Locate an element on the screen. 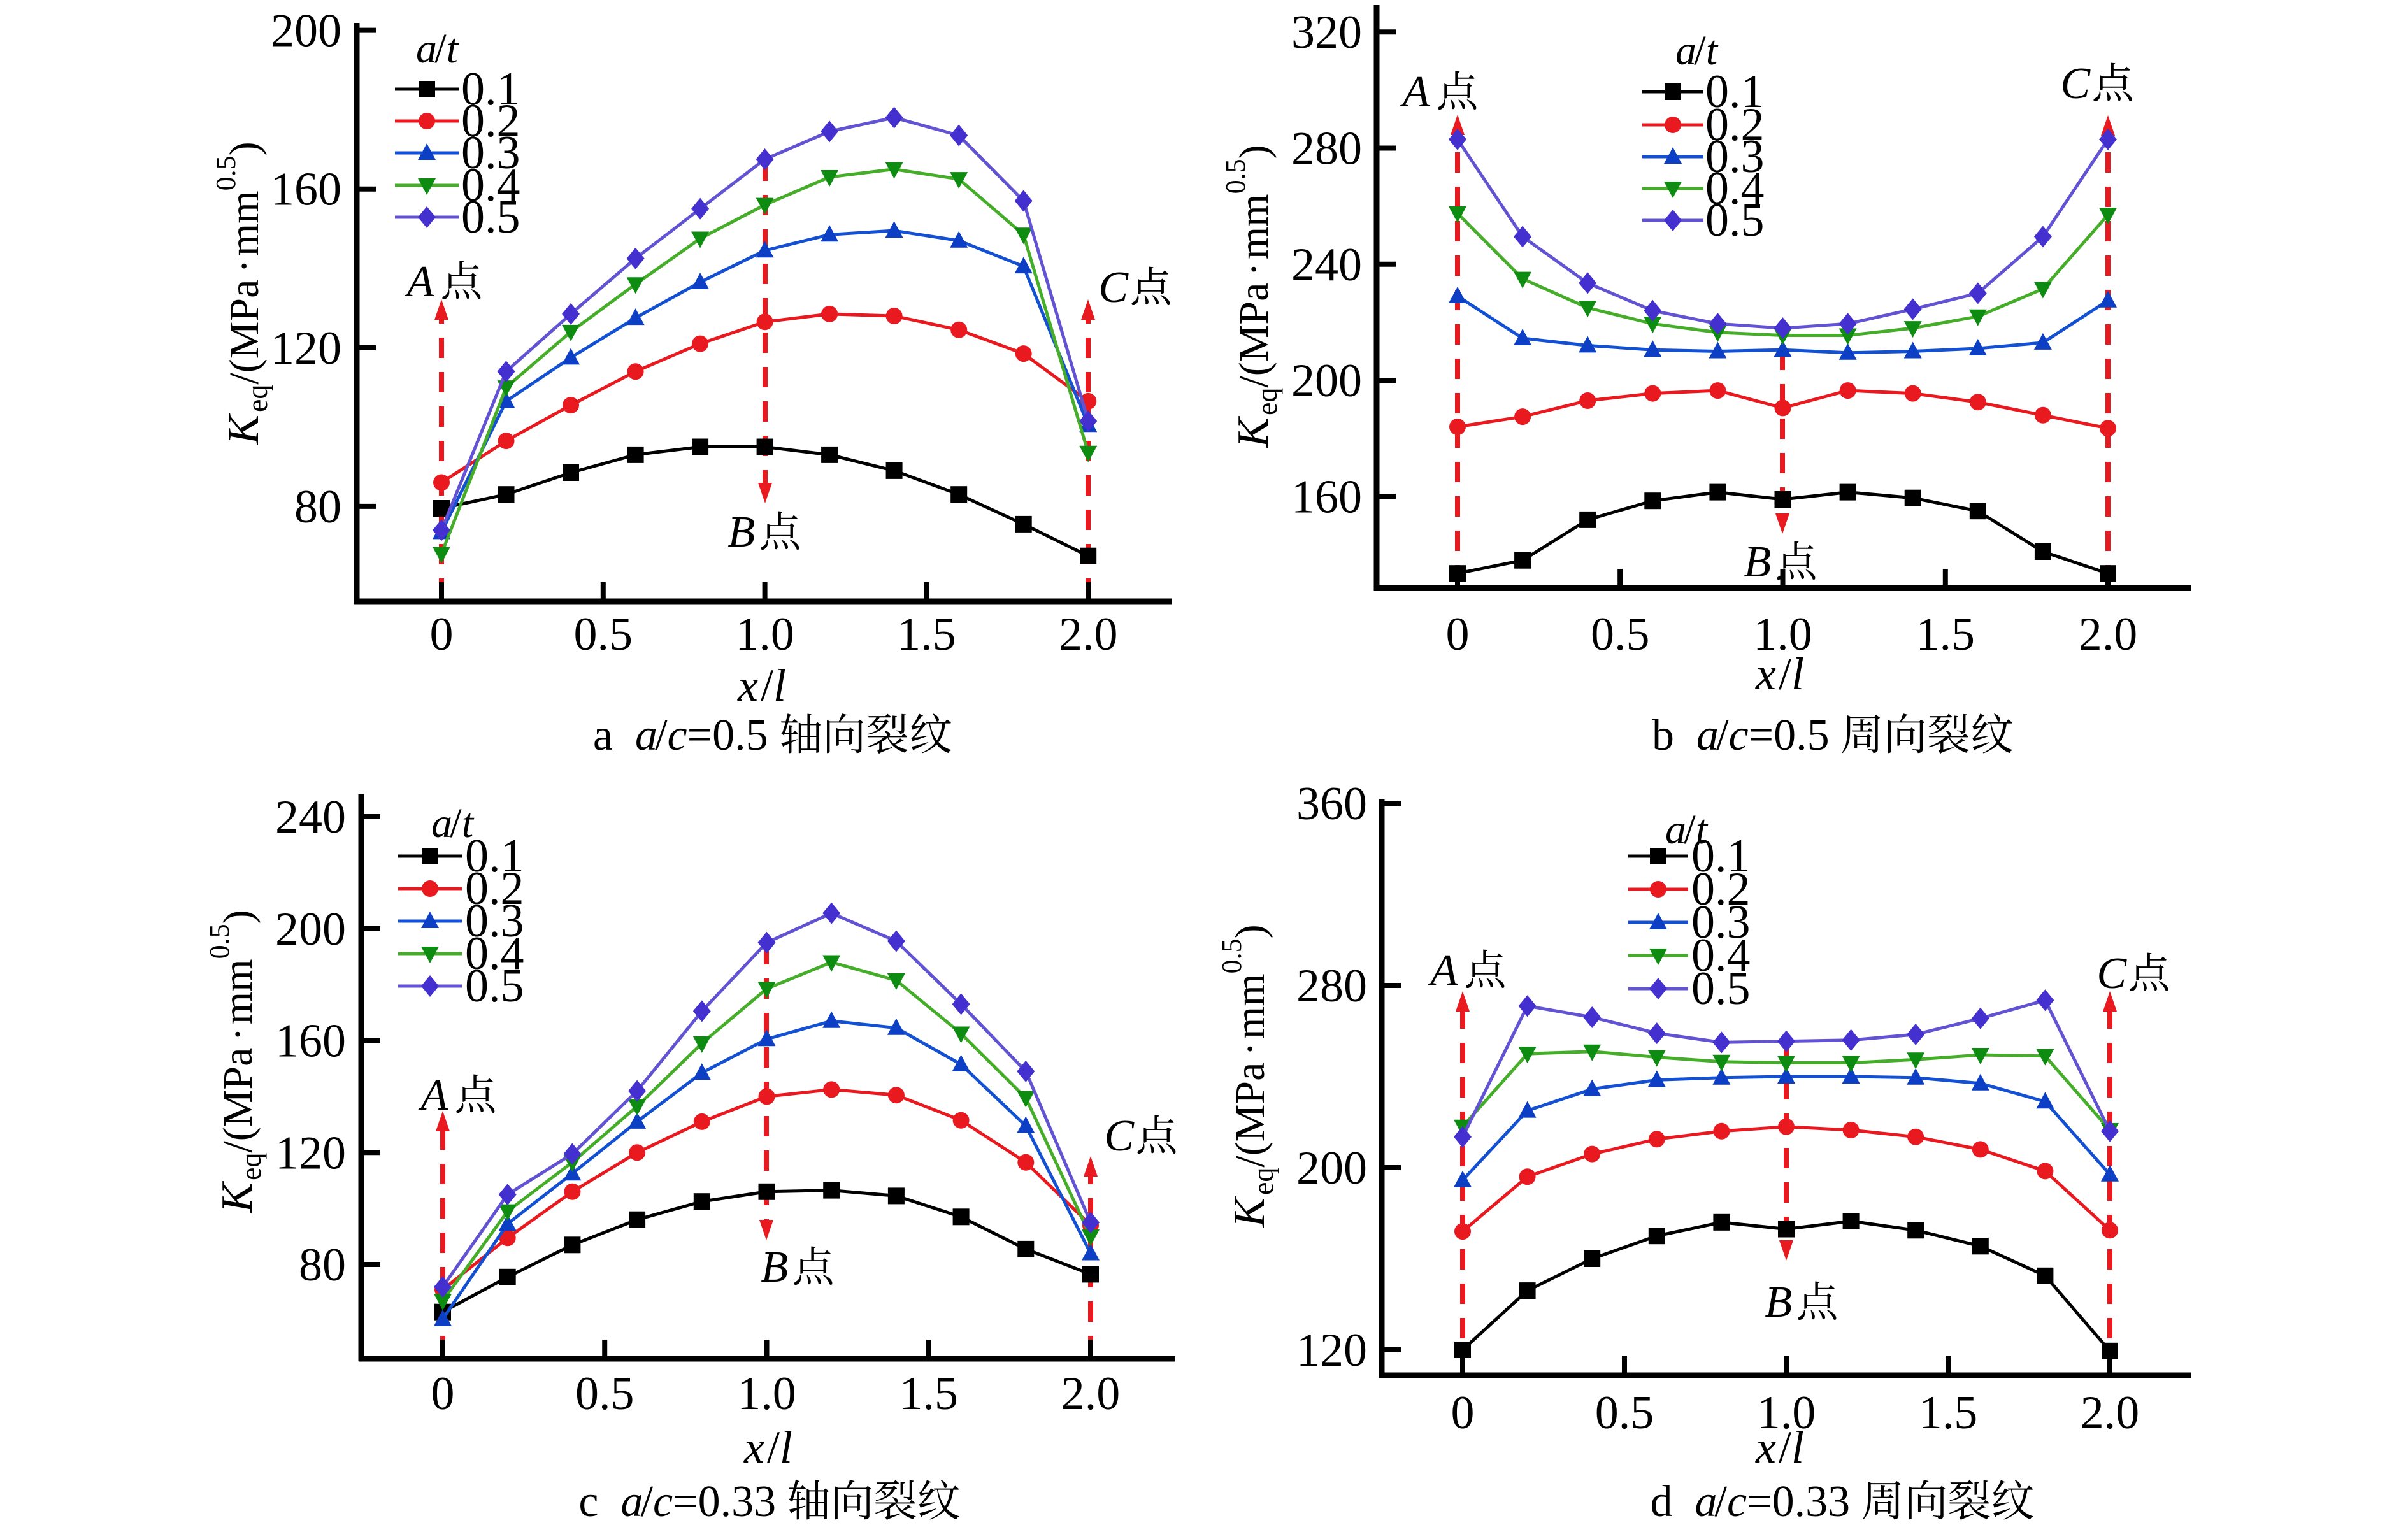 The height and width of the screenshot is (1532, 2408). svg-text: eq is located at coordinates (250, 1166).